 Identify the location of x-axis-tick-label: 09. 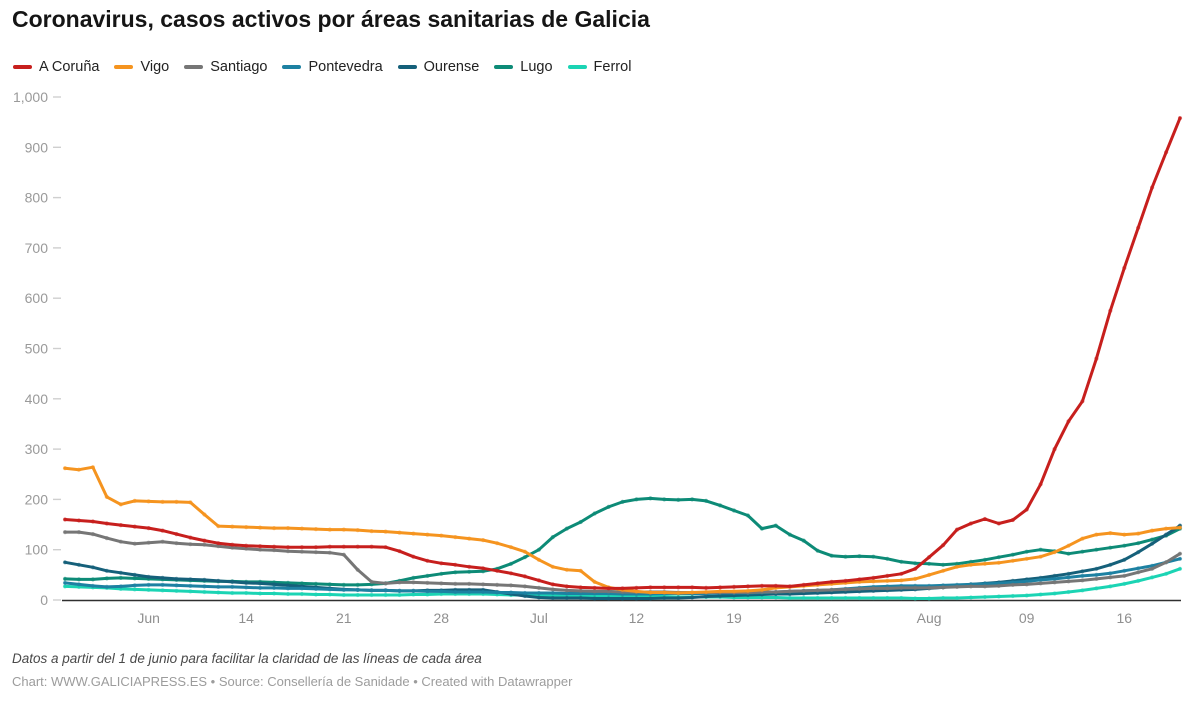
(1027, 618).